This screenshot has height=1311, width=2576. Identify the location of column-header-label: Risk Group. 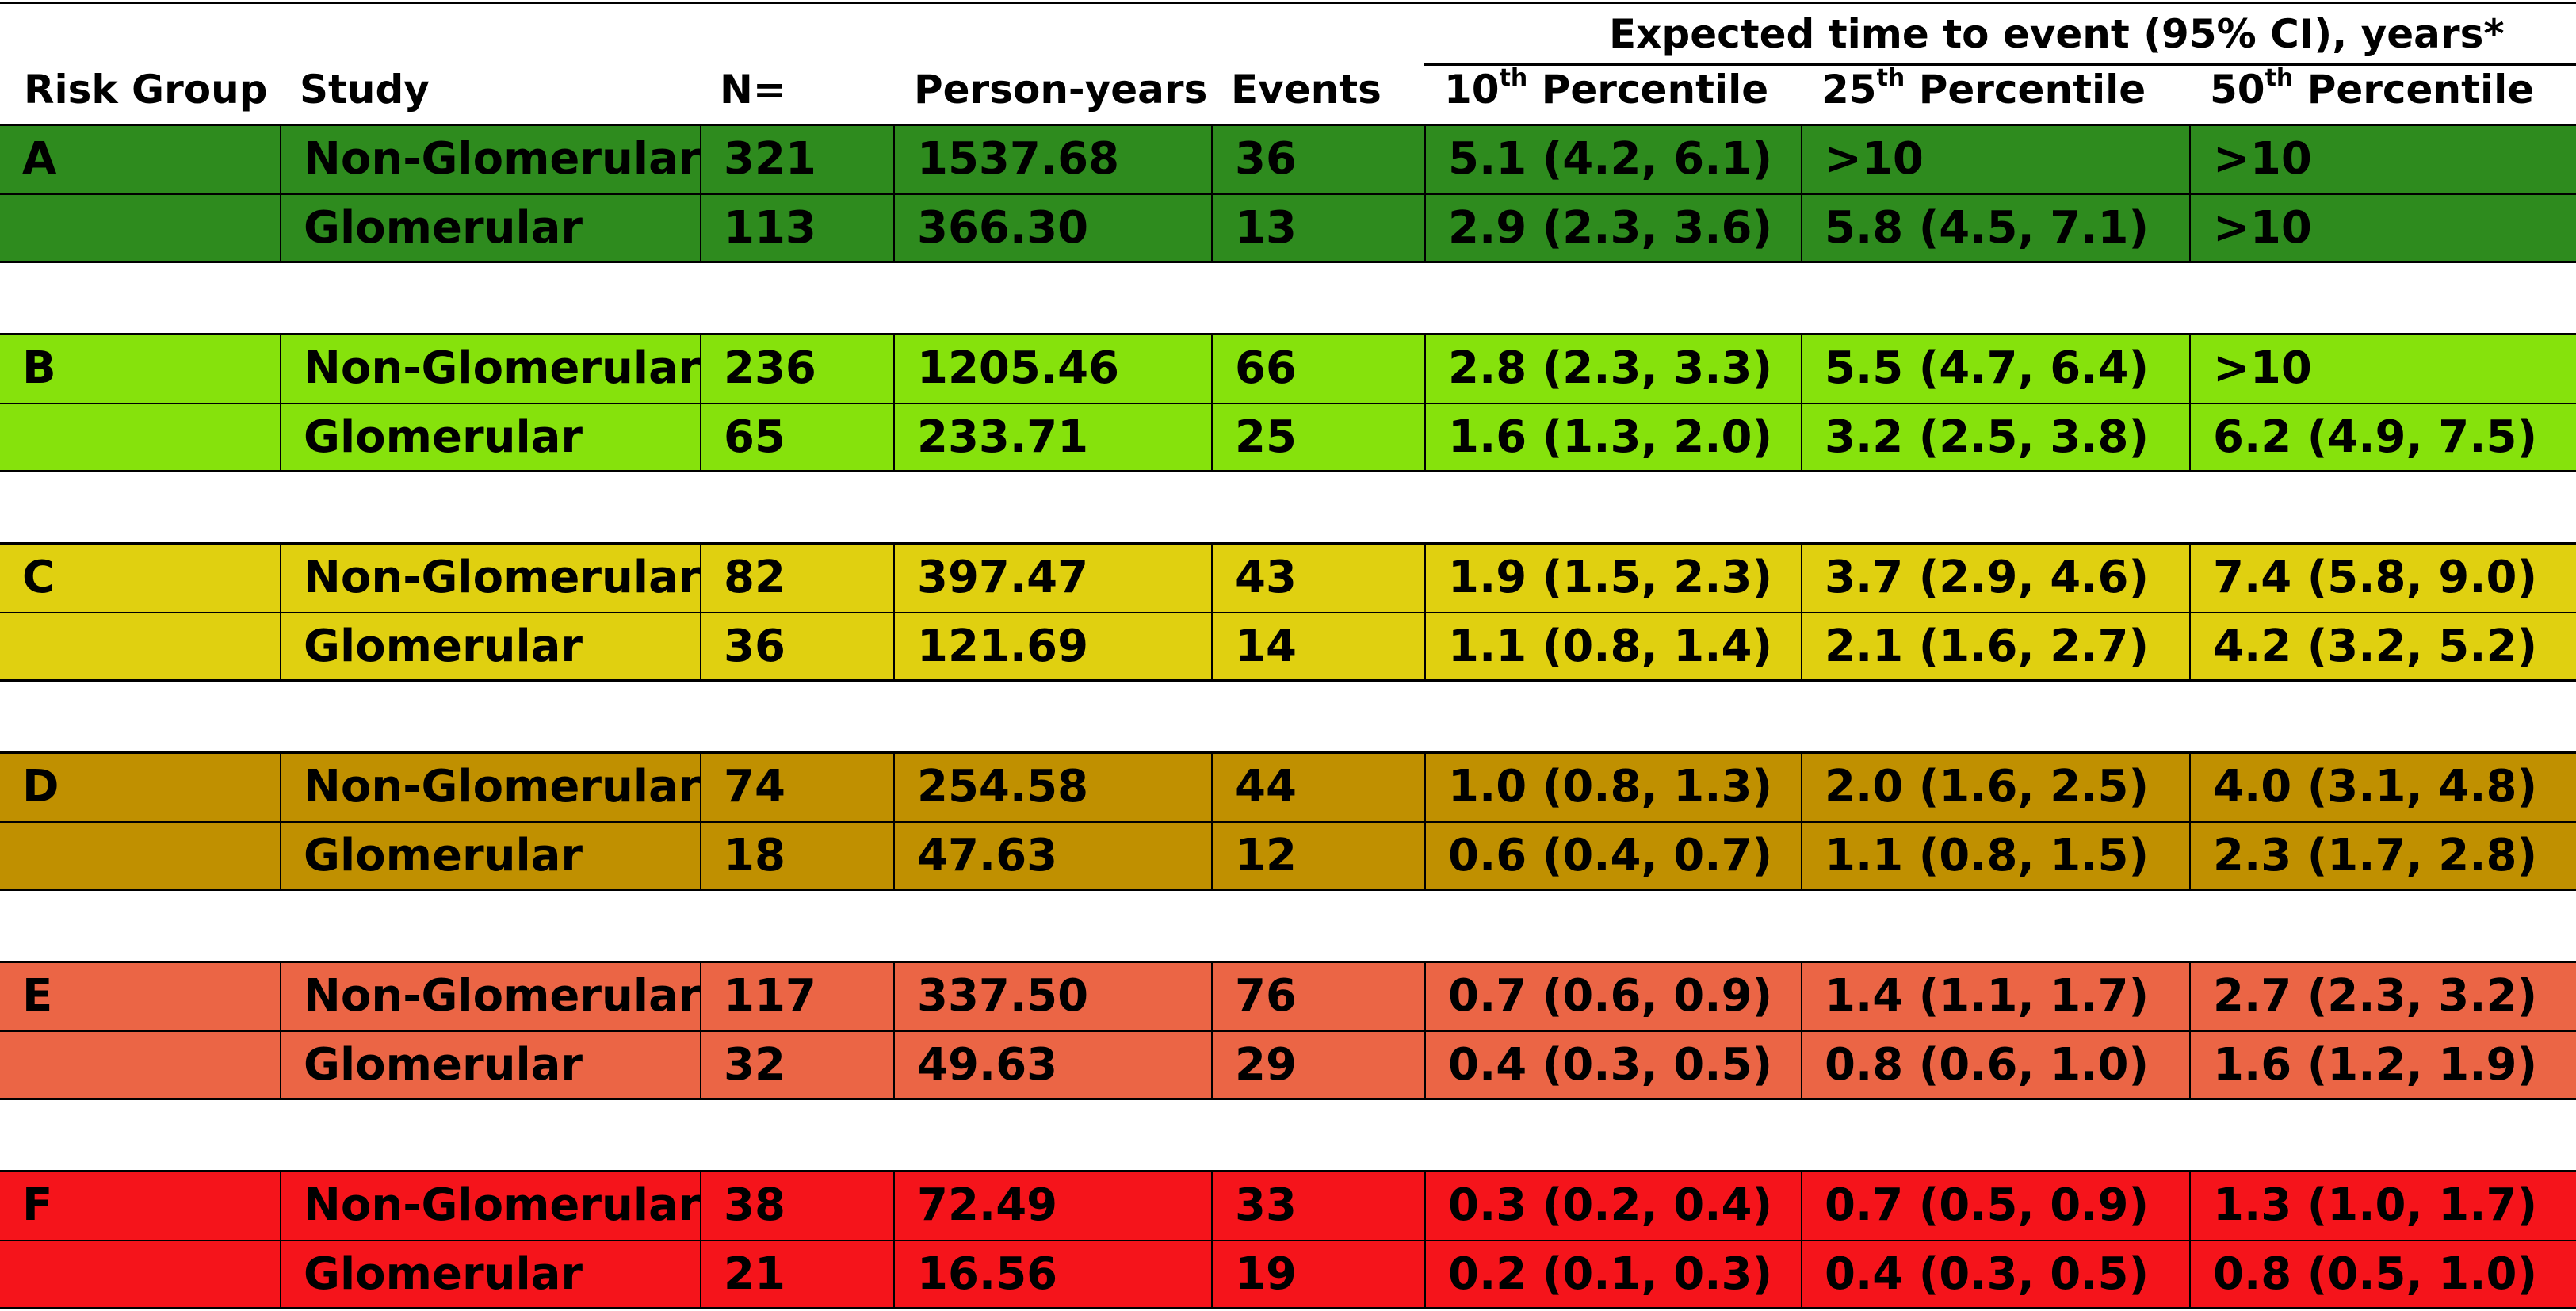
(146, 90).